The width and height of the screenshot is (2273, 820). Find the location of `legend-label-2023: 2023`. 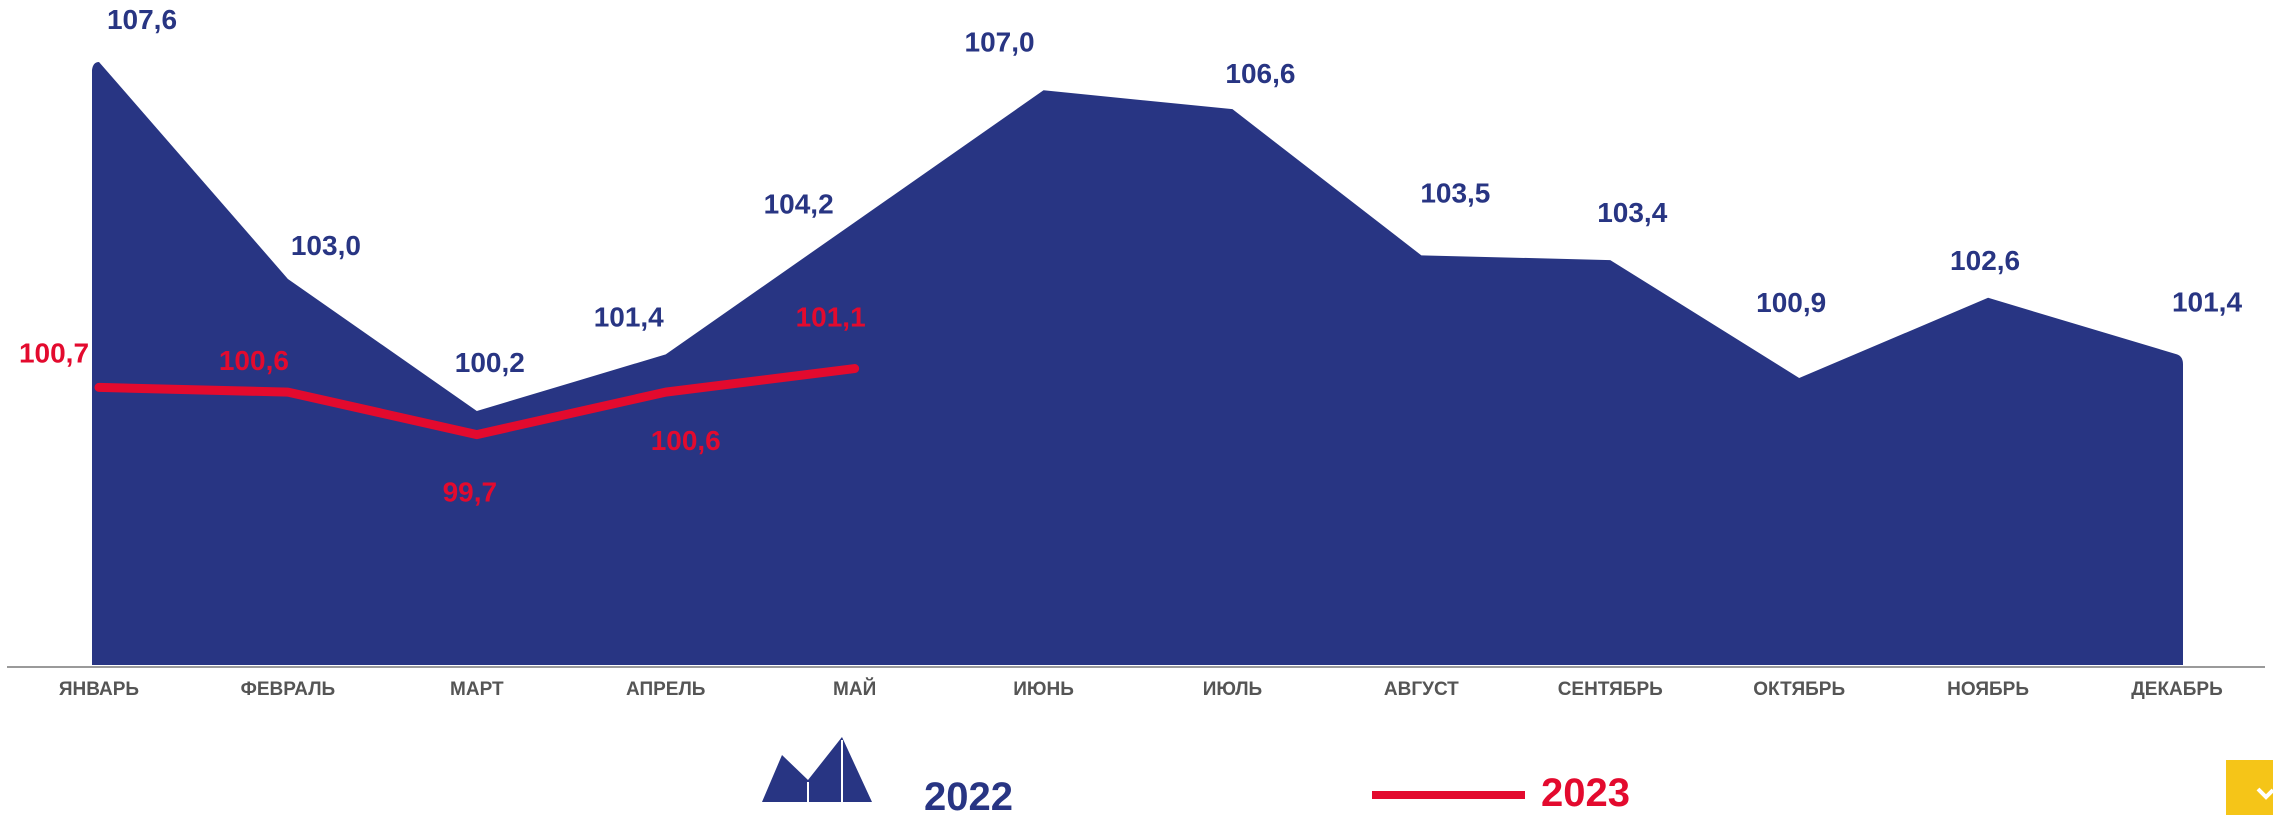

legend-label-2023: 2023 is located at coordinates (1585, 793).